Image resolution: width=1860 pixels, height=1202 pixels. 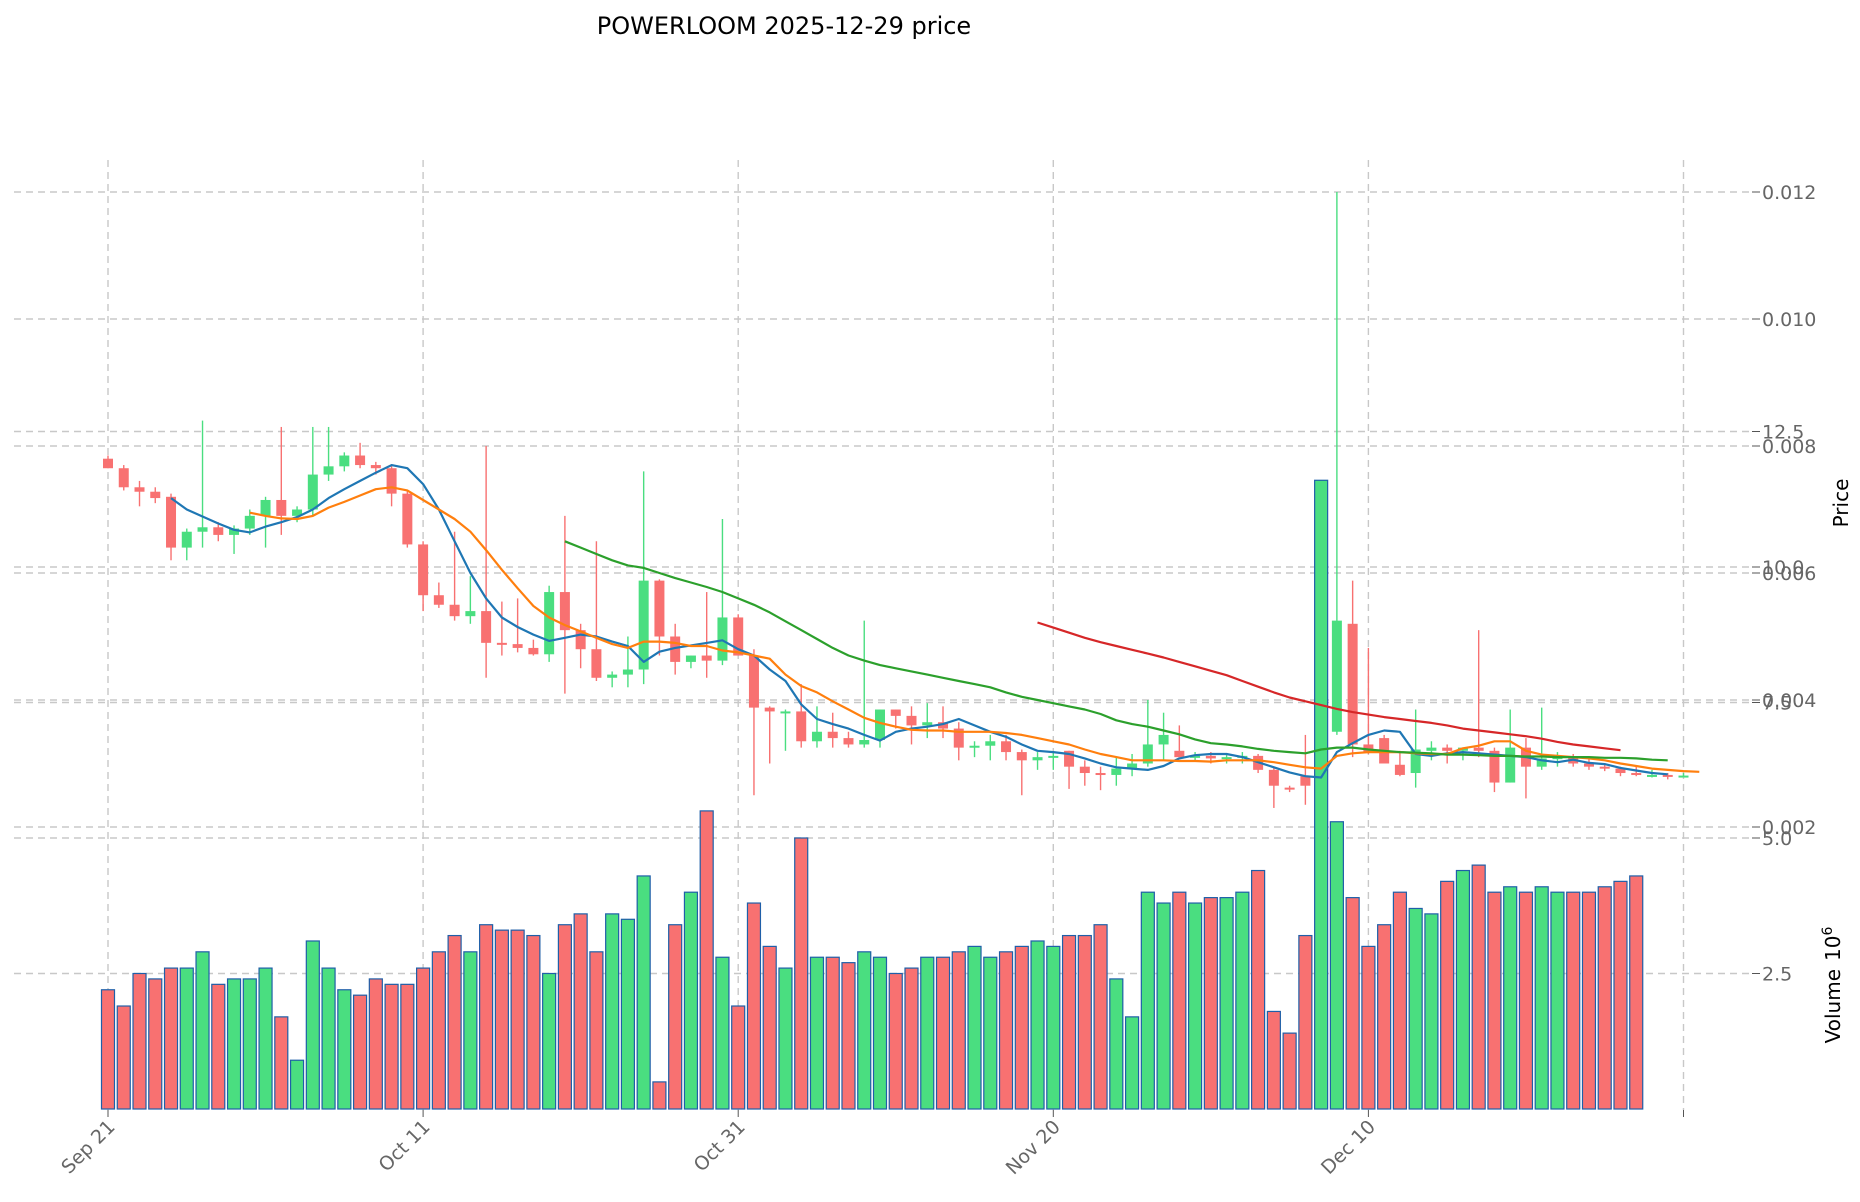 What do you see at coordinates (1789, 193) in the screenshot?
I see `price-tick-label: 0.012` at bounding box center [1789, 193].